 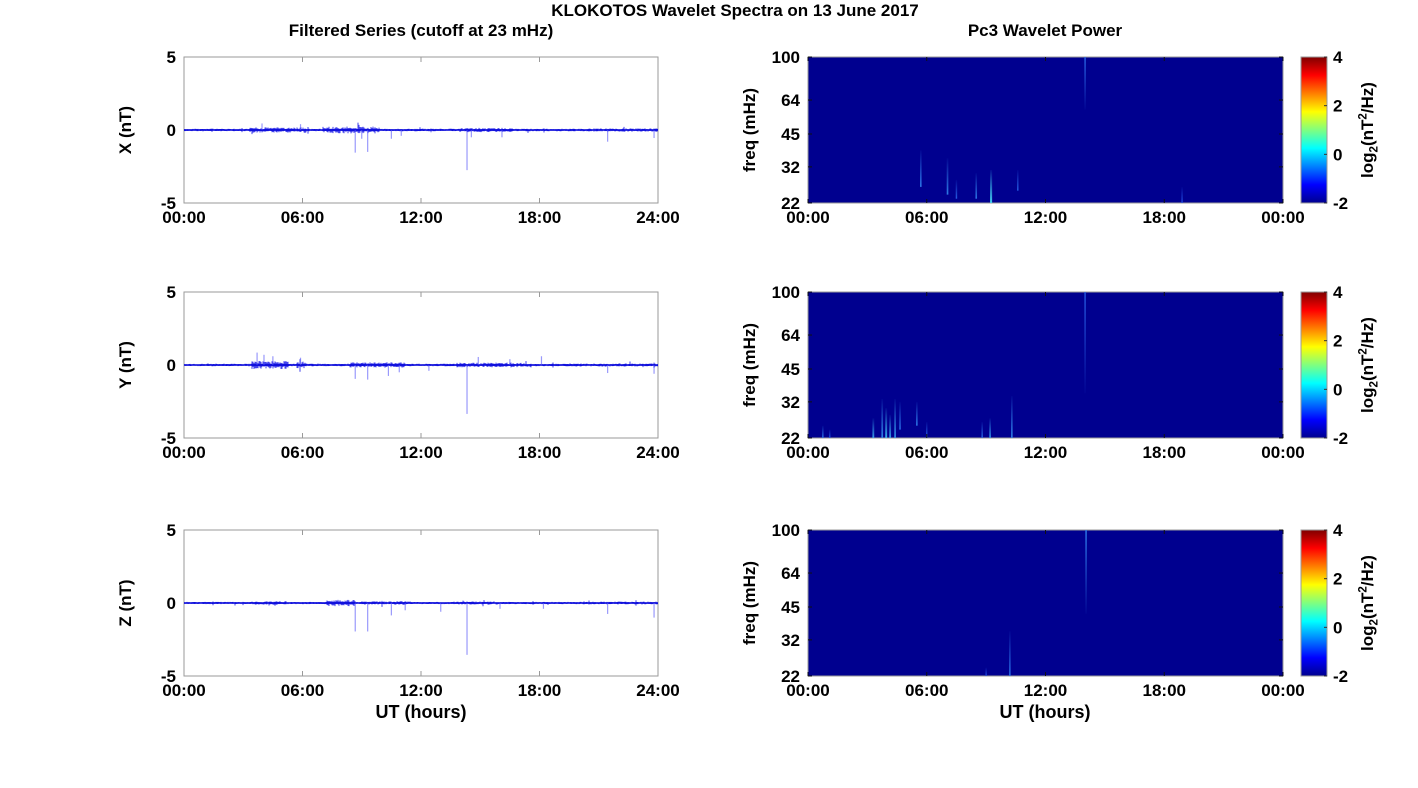 I want to click on right-column-title: Pc3 Wavelet Power, so click(x=1045, y=30).